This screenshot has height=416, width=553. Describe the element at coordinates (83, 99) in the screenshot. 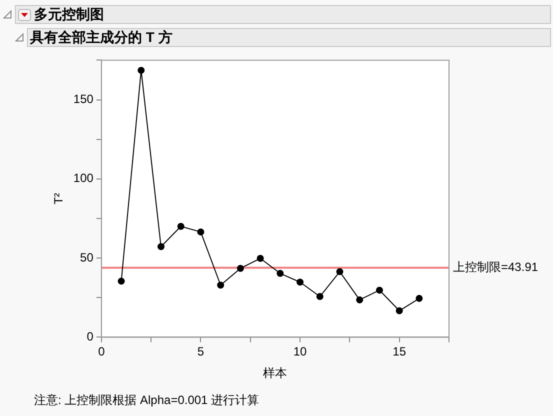

I see `y-tick-label: 150` at that location.